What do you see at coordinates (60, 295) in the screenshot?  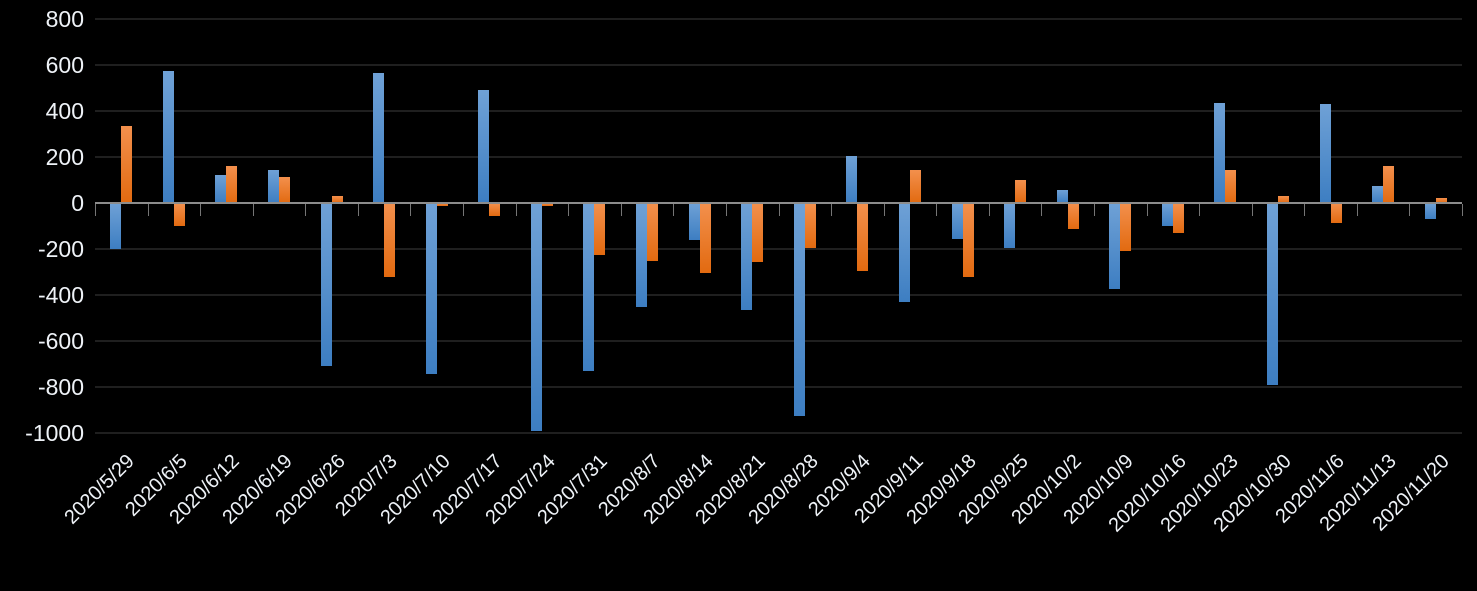 I see `y-tick-label: -400` at bounding box center [60, 295].